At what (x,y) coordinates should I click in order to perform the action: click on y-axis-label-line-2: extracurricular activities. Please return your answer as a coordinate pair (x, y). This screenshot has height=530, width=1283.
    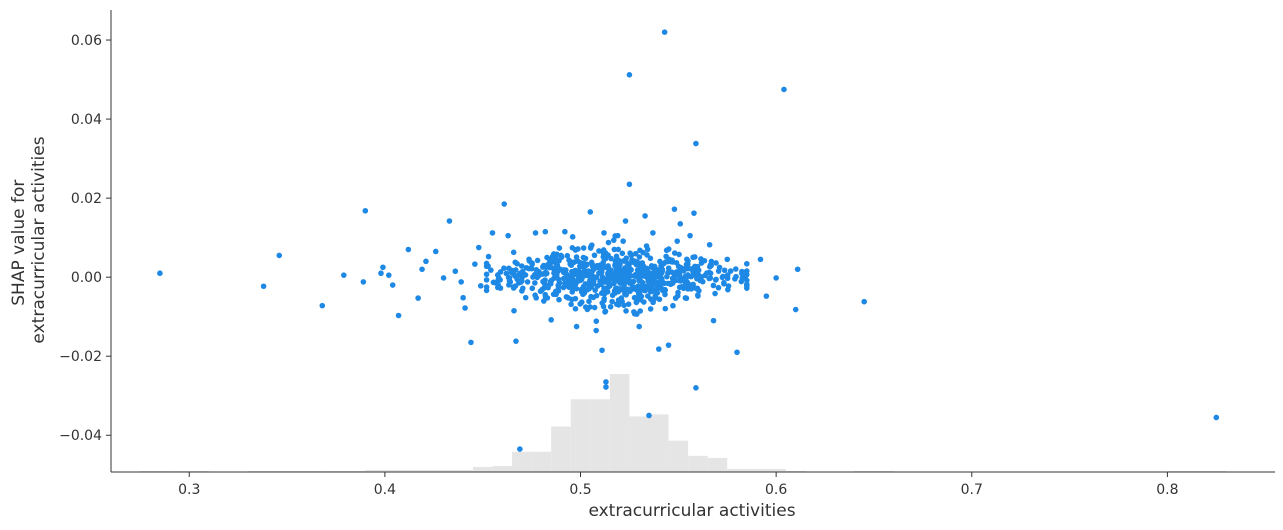
    Looking at the image, I should click on (39, 239).